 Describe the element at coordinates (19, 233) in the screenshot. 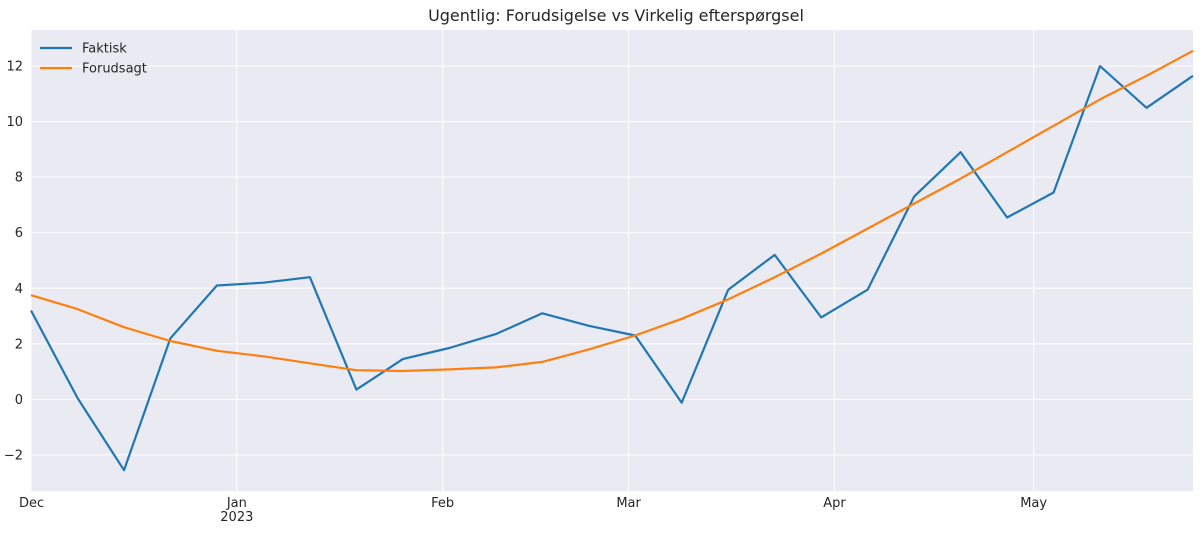

I see `y-tick-label: 6` at that location.